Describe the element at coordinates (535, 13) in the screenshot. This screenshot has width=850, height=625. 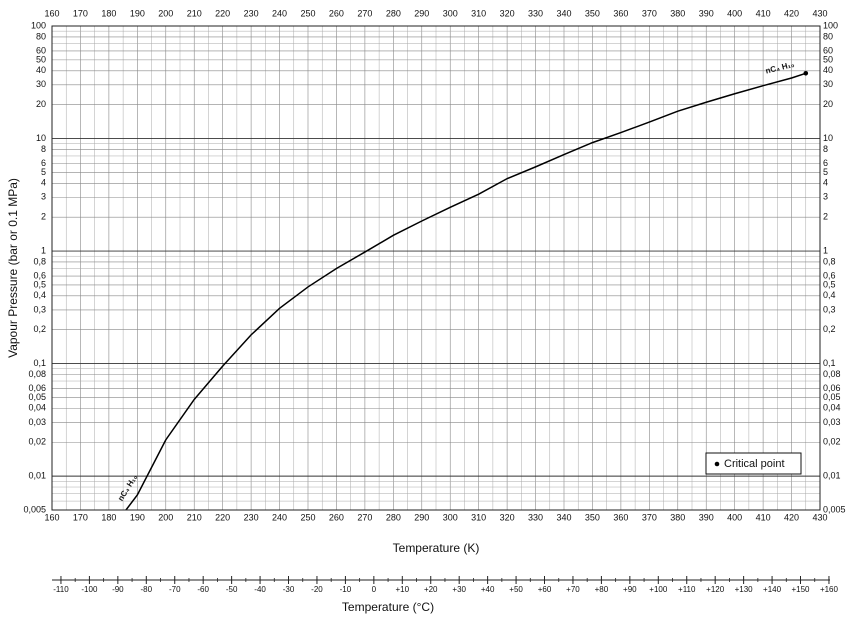
I see `x-tick-label-top: 330` at that location.